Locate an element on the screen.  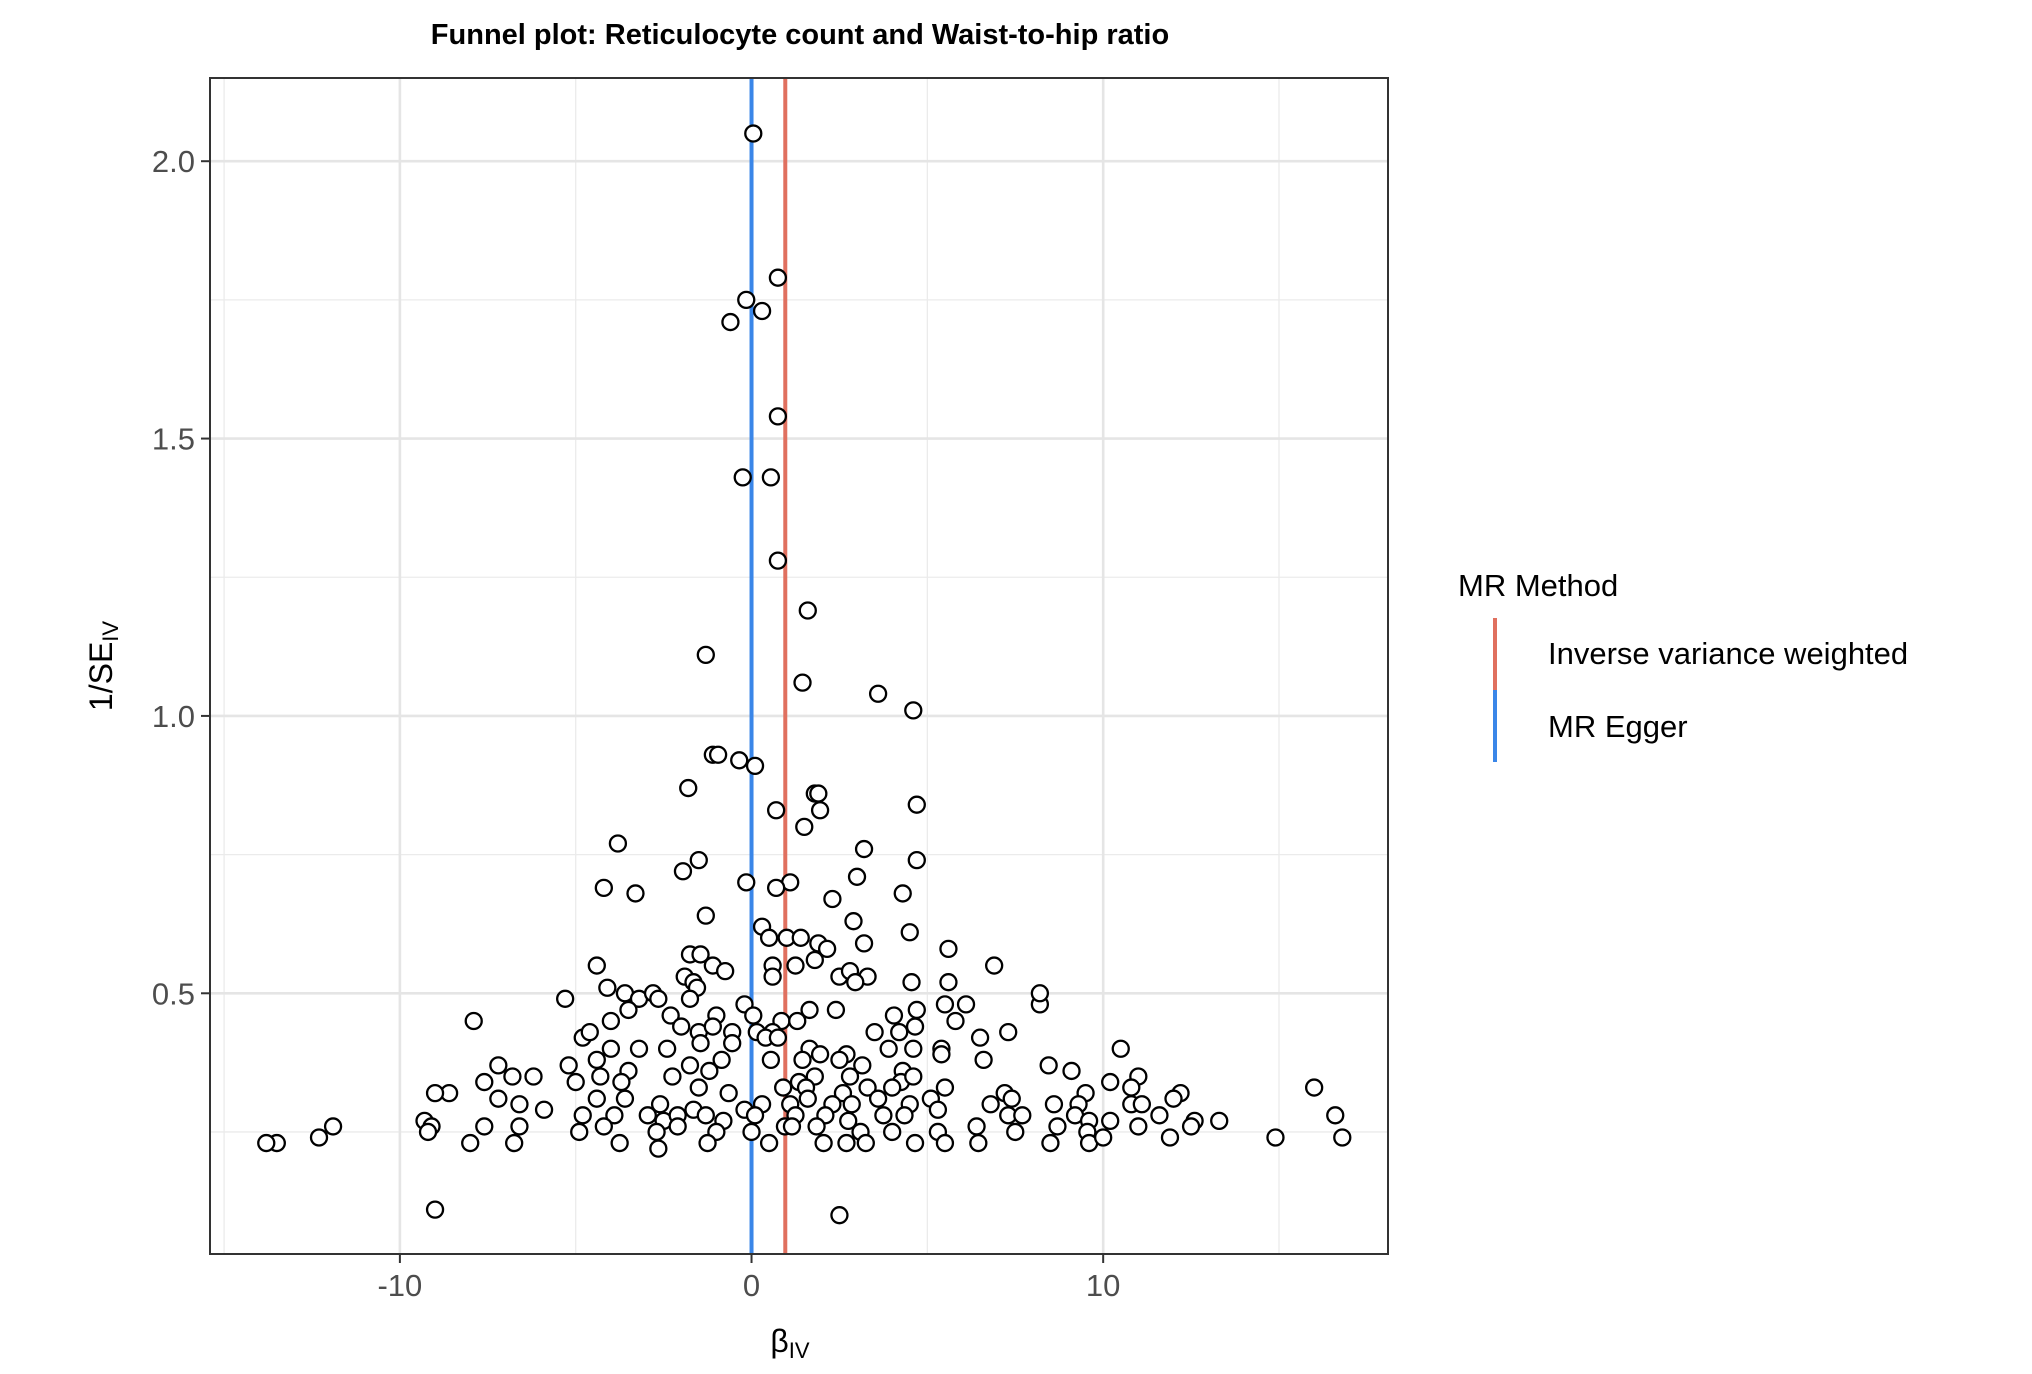
y-axis-title: 1/SEIV is located at coordinates (103, 666).